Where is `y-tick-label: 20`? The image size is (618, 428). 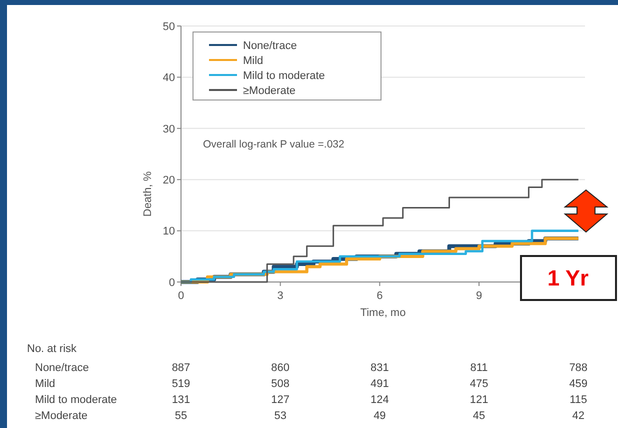 y-tick-label: 20 is located at coordinates (168, 180).